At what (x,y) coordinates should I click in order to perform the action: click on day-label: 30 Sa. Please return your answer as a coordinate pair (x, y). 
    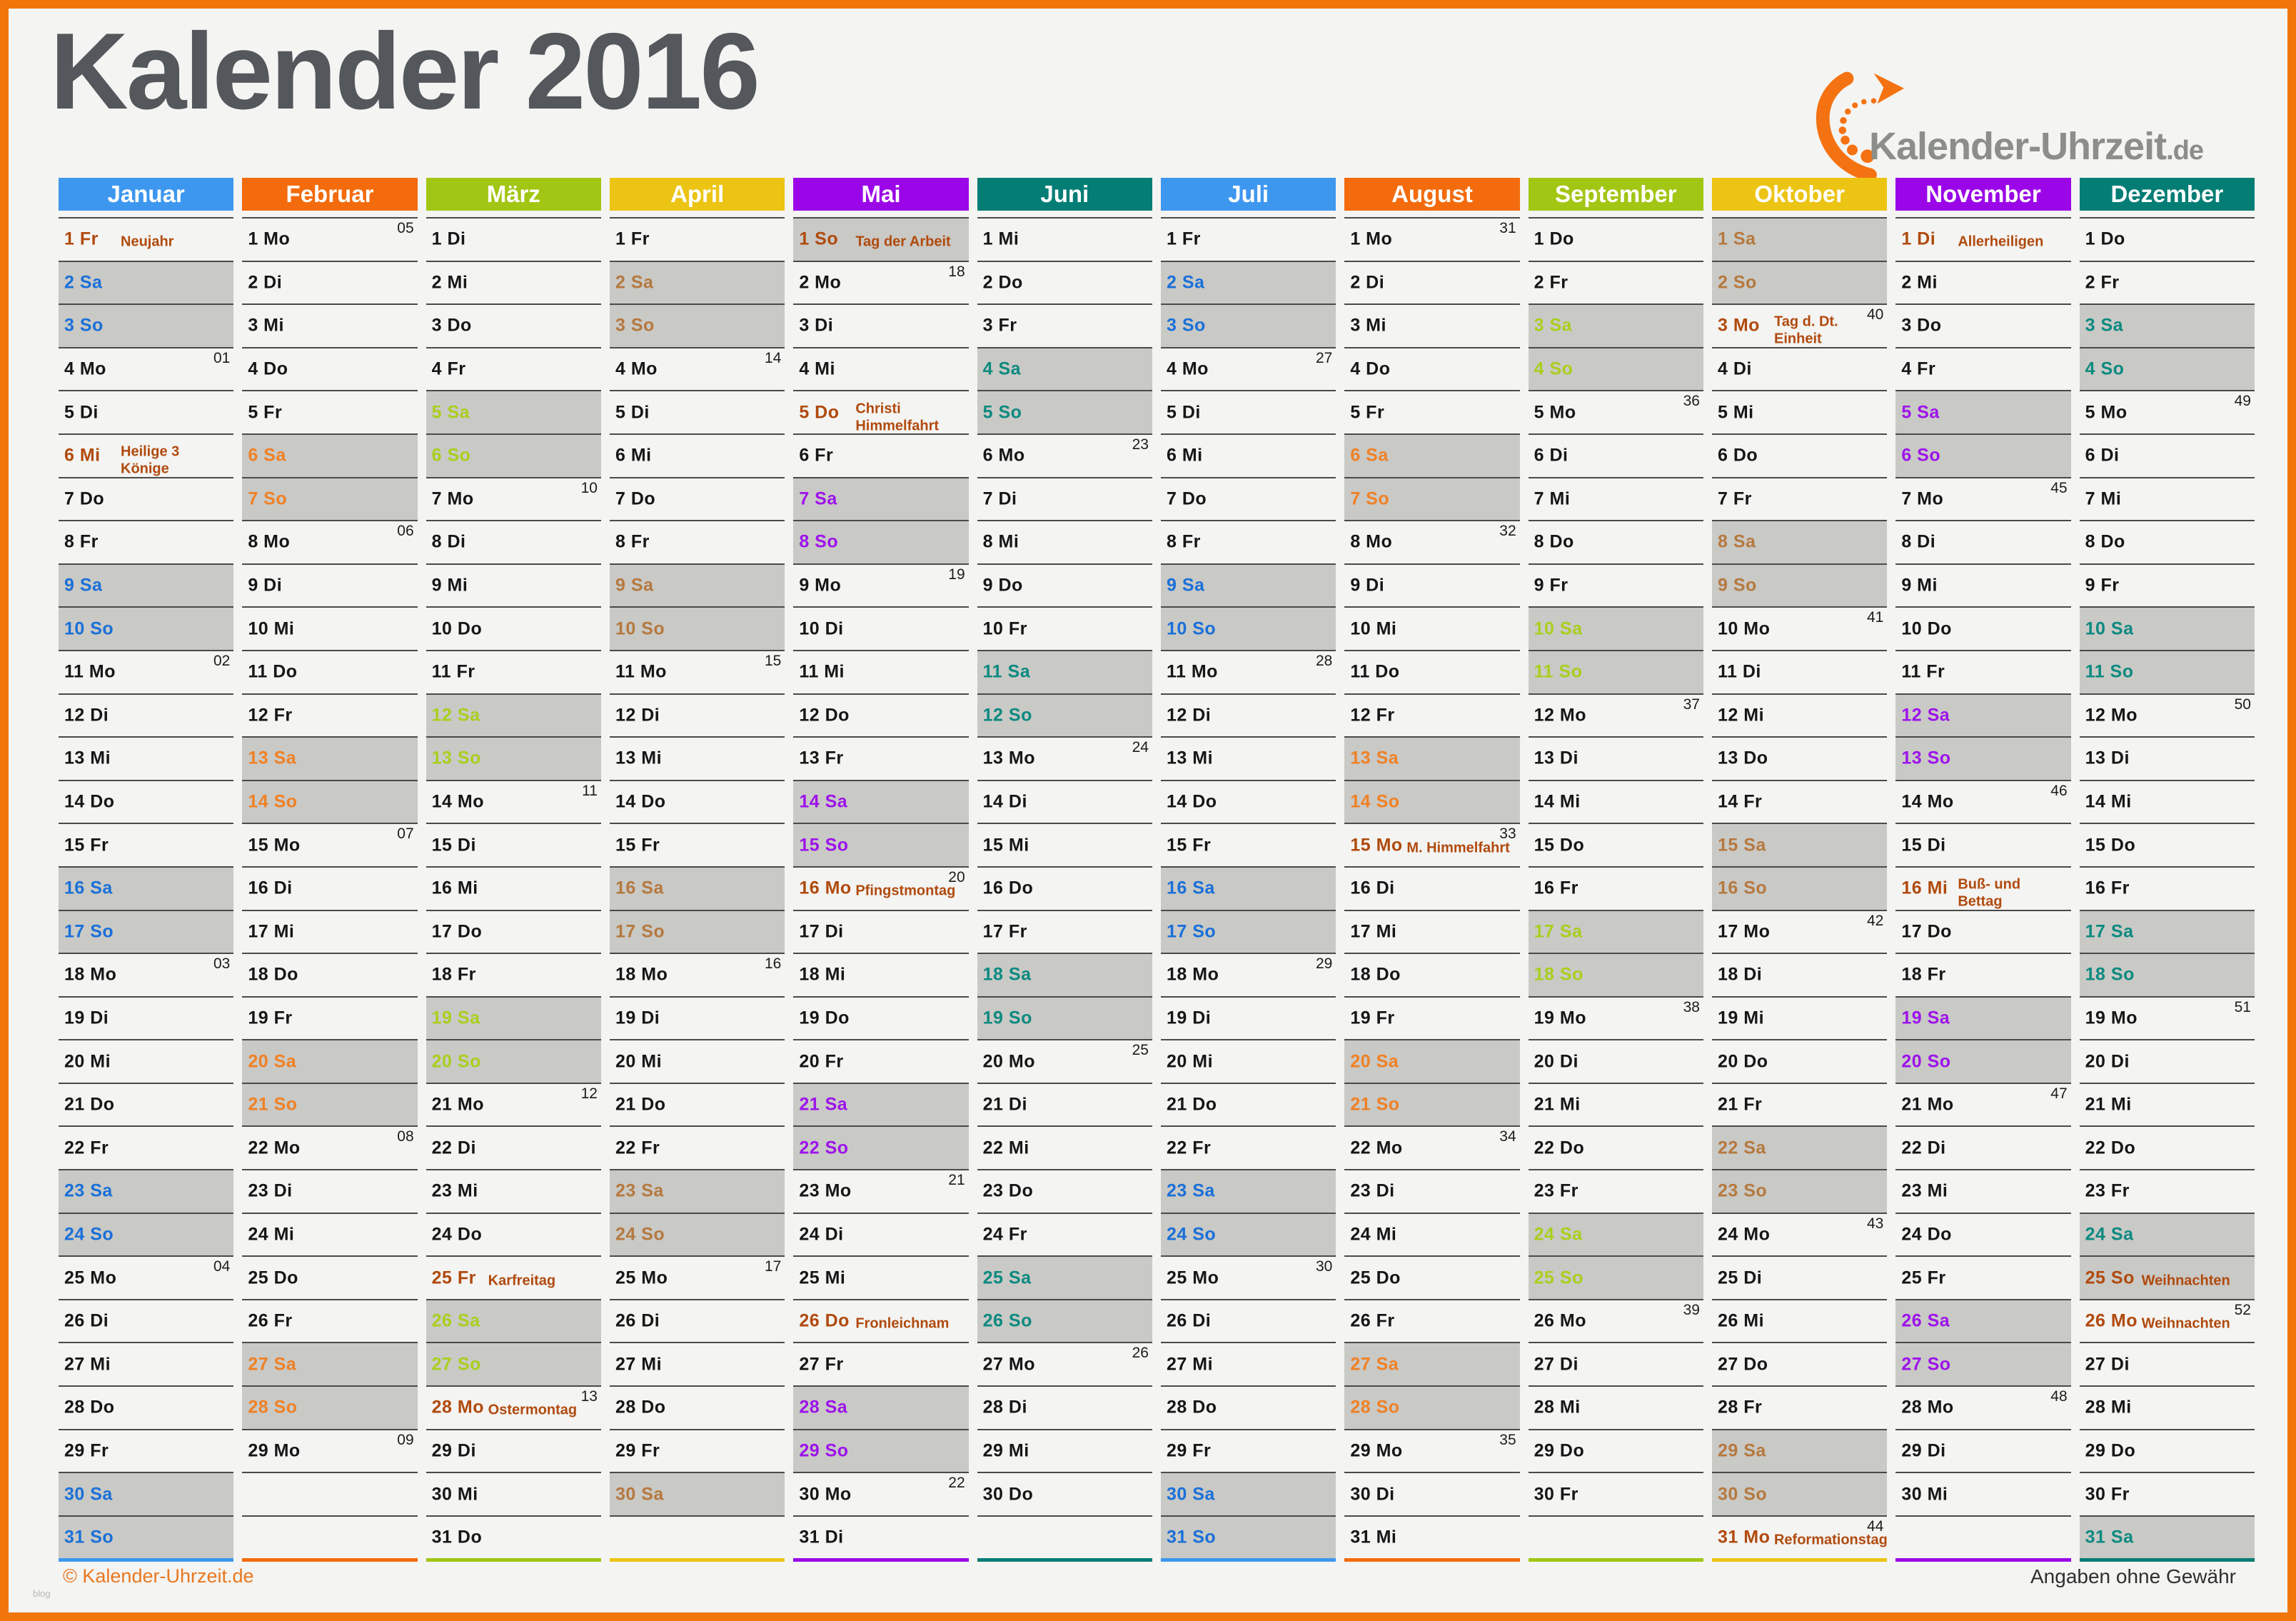
    Looking at the image, I should click on (1190, 1495).